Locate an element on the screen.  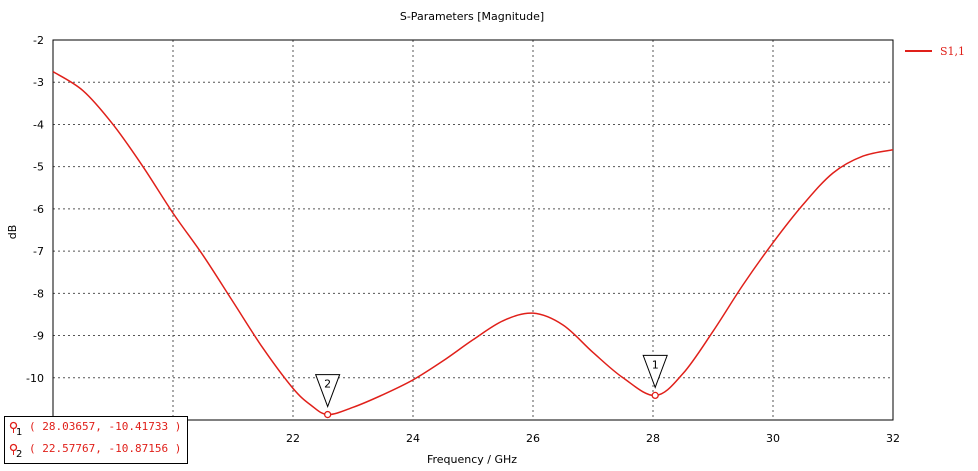
marker-flag-label: 1 is located at coordinates (655, 364).